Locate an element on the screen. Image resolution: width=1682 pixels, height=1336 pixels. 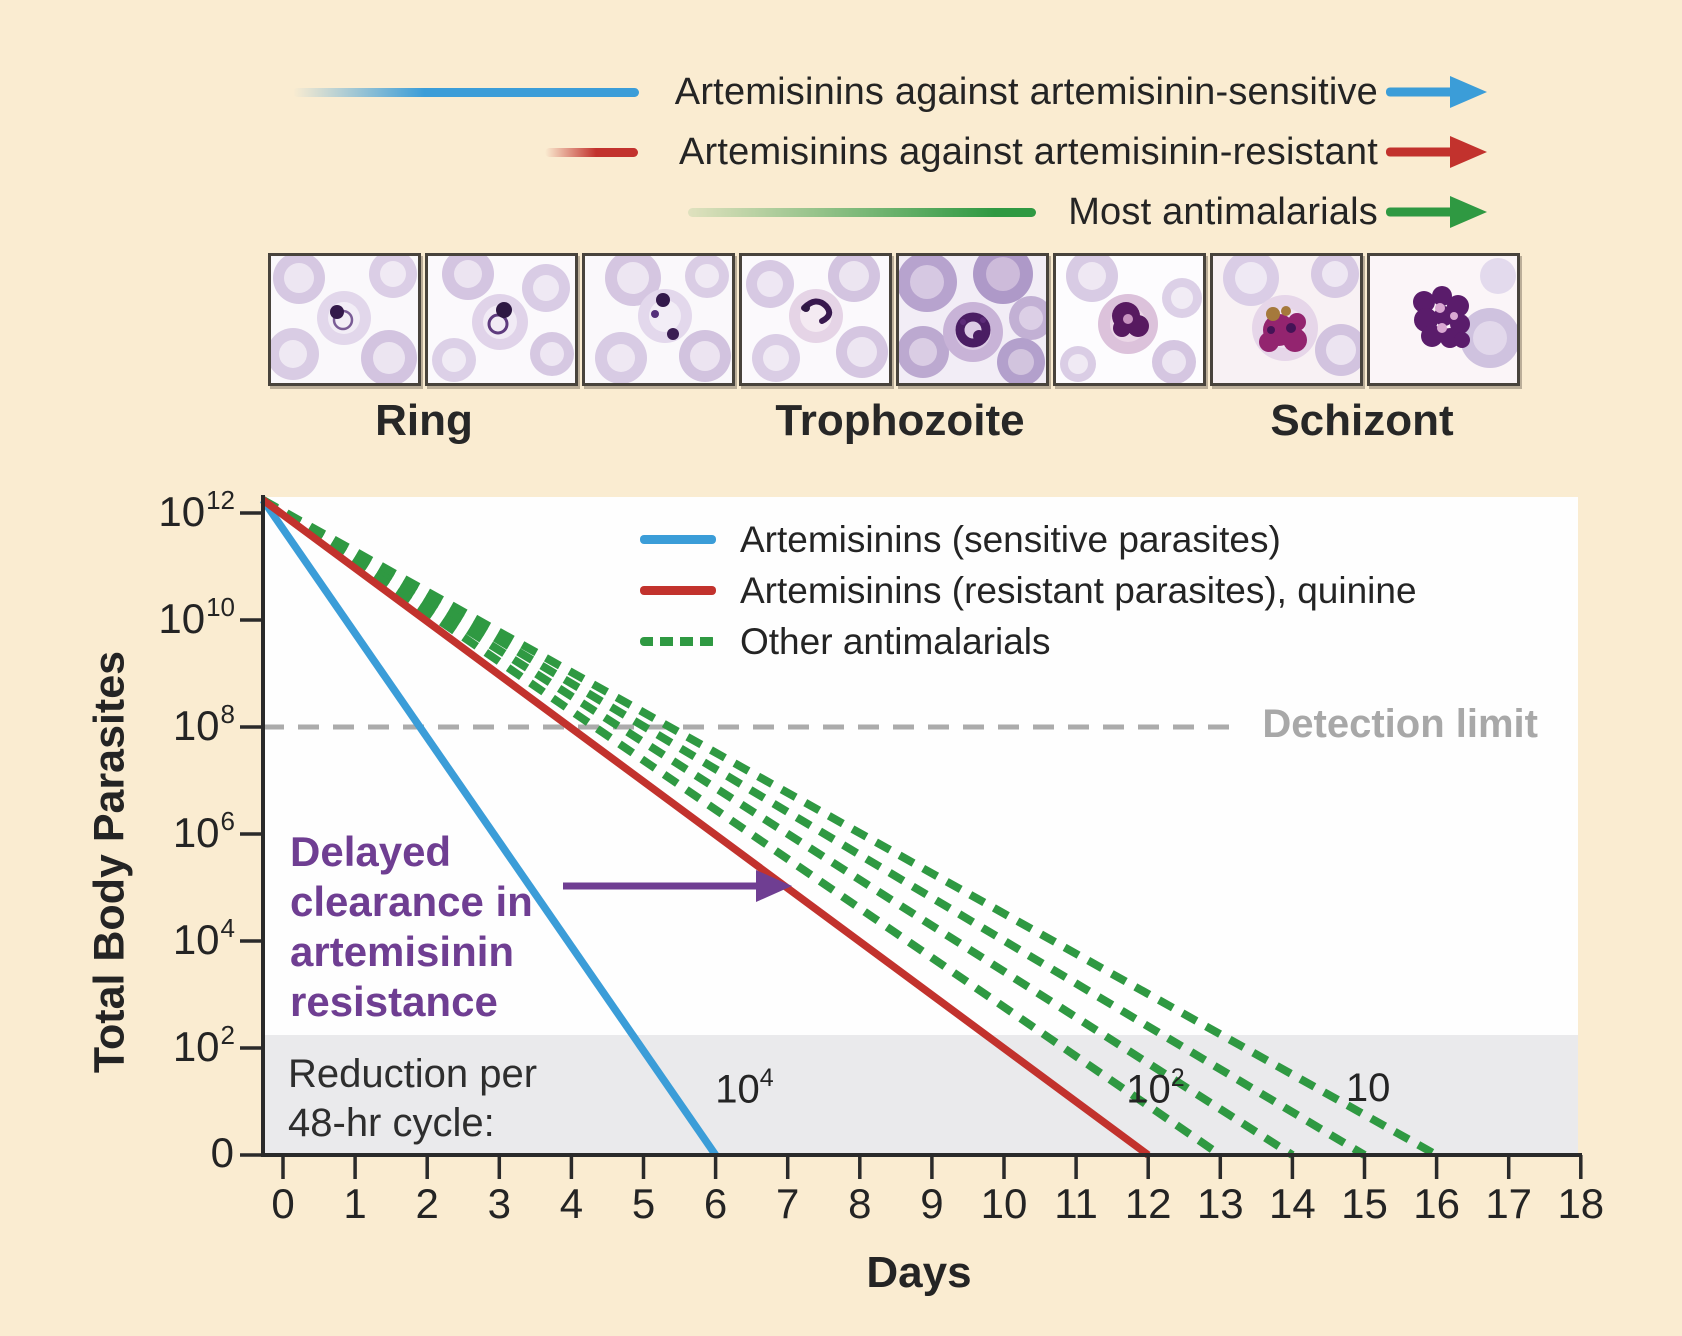
stage-label-schizont: Schizont is located at coordinates (1362, 420).